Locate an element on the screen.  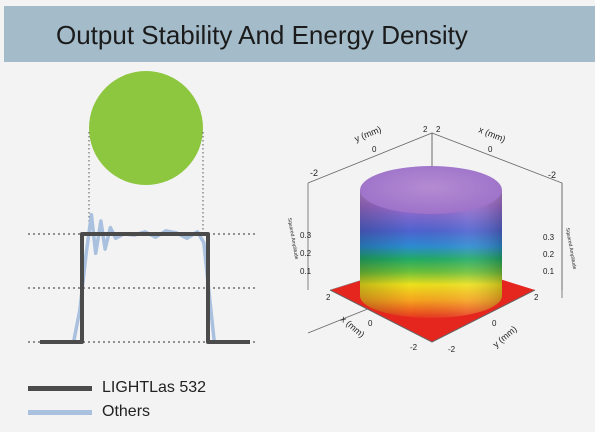
axis-label-y-back: y (mm) is located at coordinates (368, 134).